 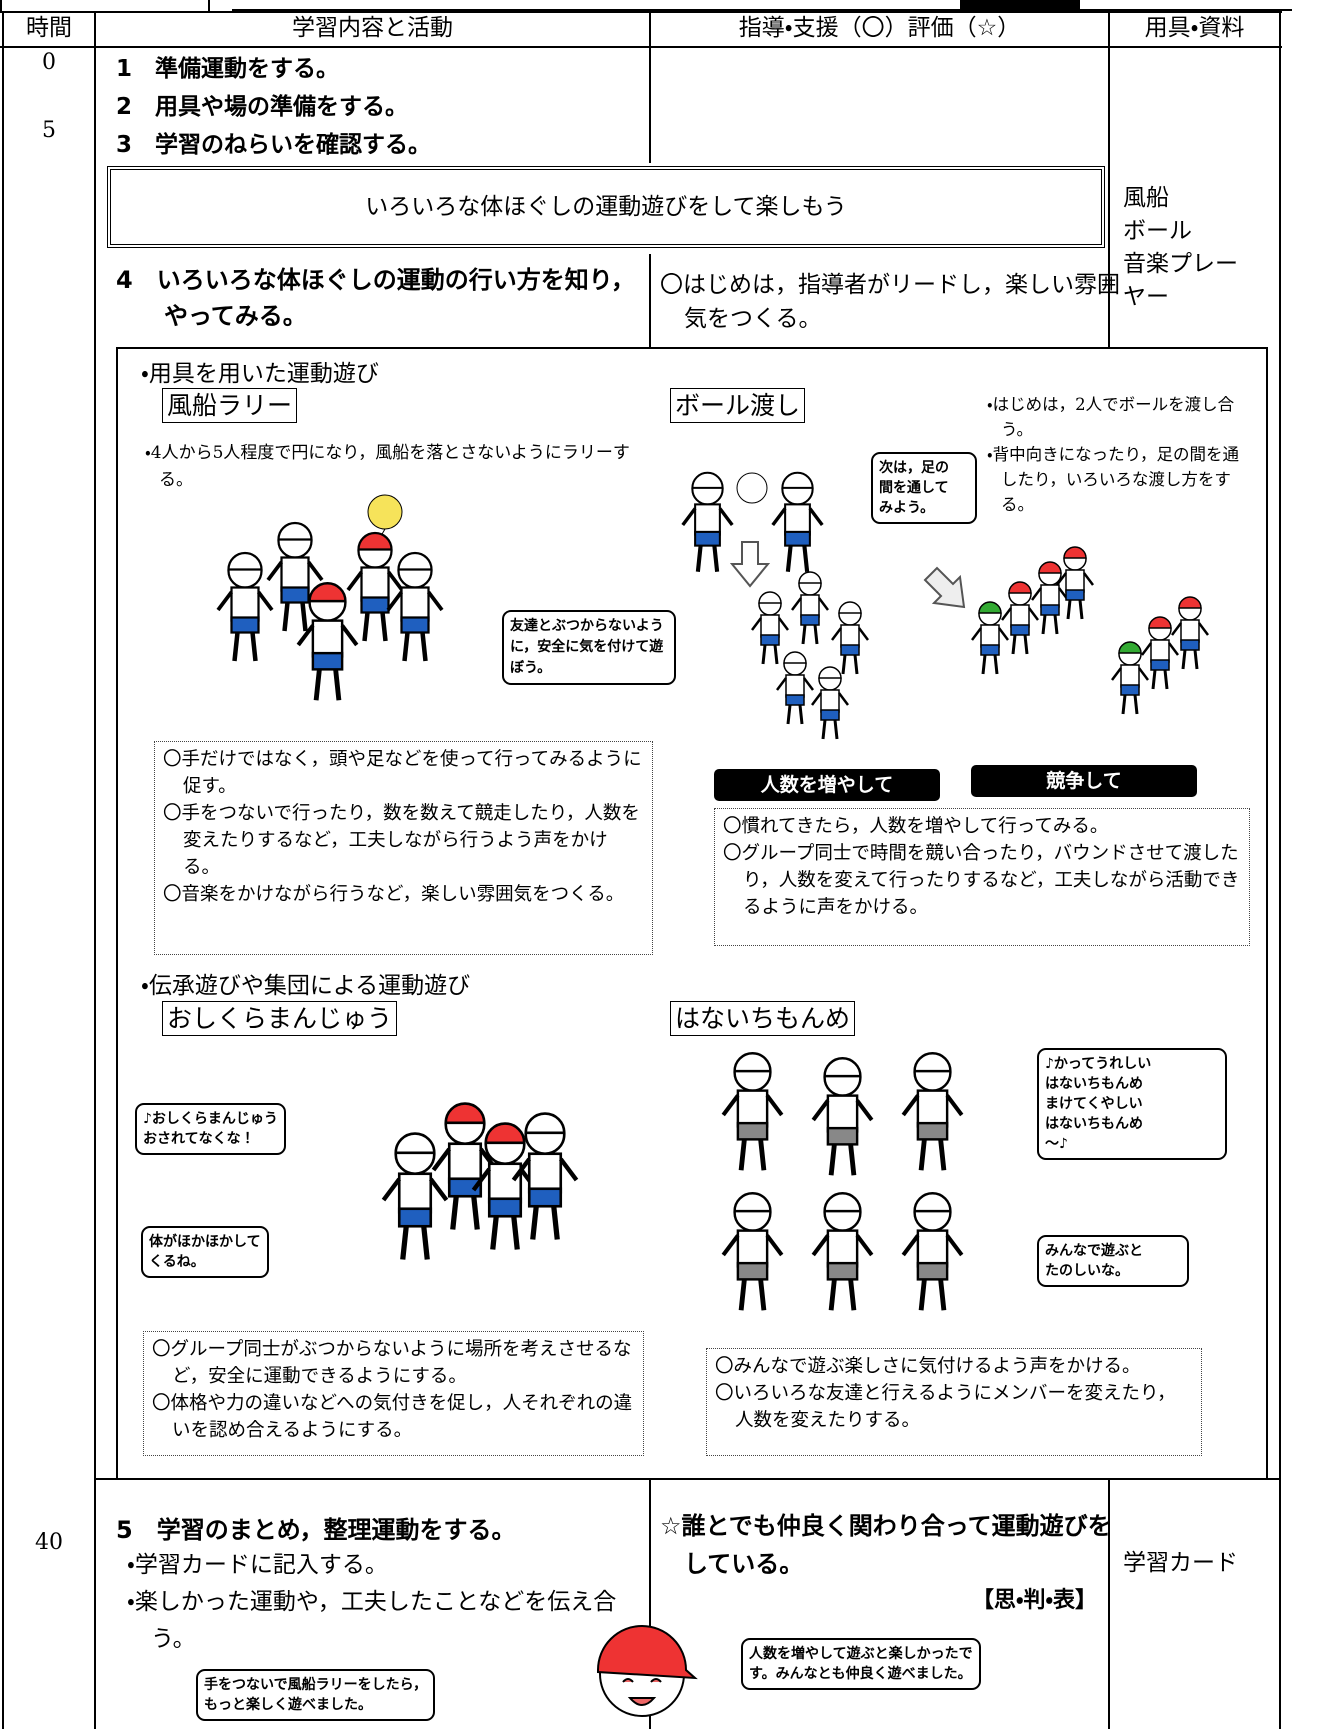 I want to click on activity-title: 風船ラリー, so click(x=230, y=405).